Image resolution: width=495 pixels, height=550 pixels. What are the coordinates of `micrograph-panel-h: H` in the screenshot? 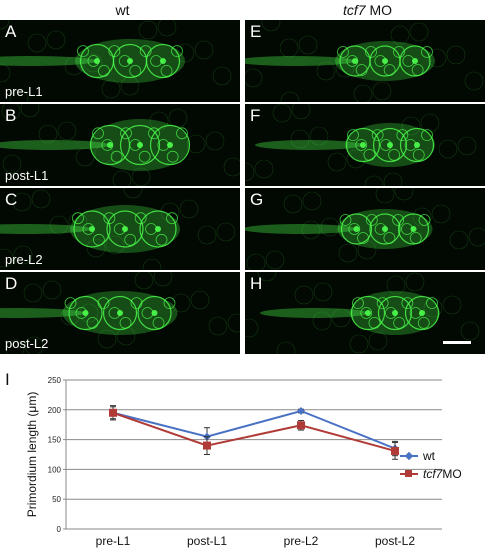 It's located at (365, 313).